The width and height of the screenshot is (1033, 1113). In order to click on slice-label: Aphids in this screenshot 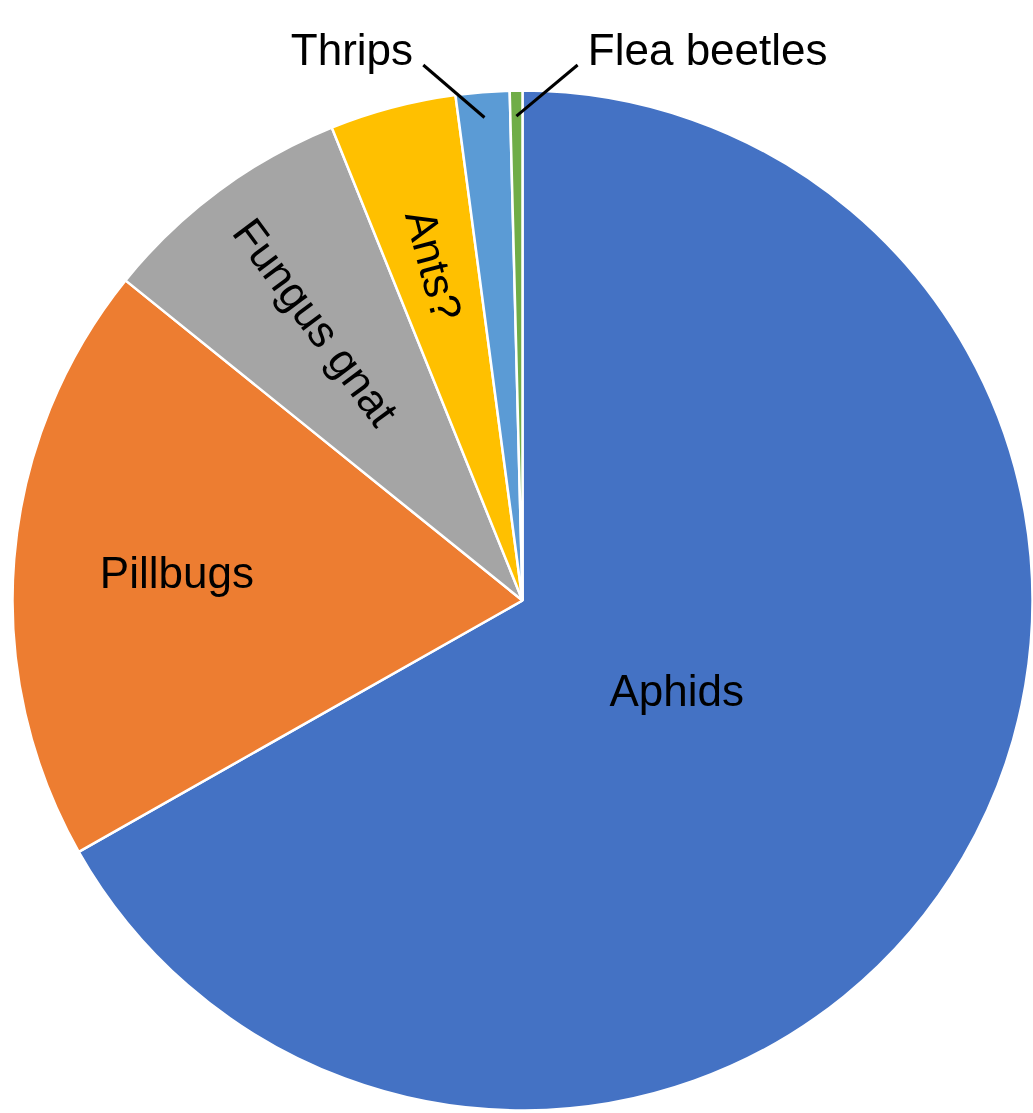, I will do `click(676, 690)`.